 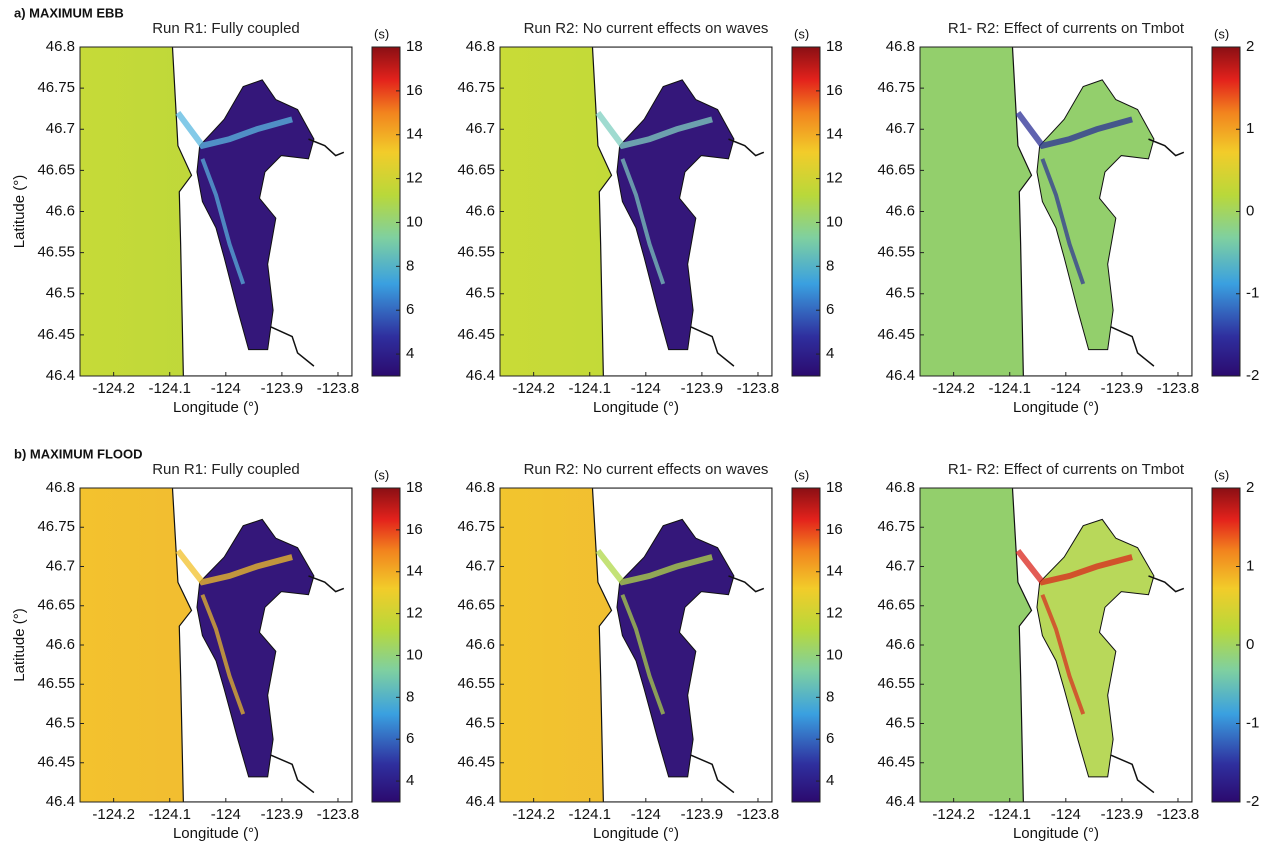 I want to click on row-label: a) MAXIMUM EBB, so click(x=69, y=12).